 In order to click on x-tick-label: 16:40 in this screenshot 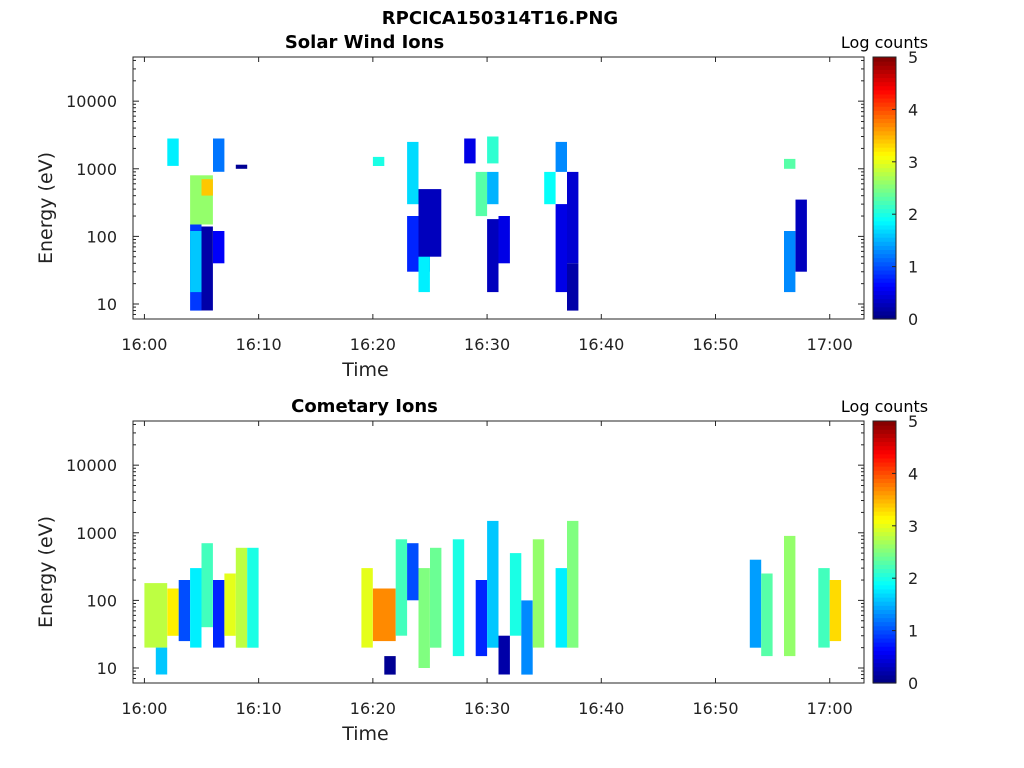, I will do `click(601, 708)`.